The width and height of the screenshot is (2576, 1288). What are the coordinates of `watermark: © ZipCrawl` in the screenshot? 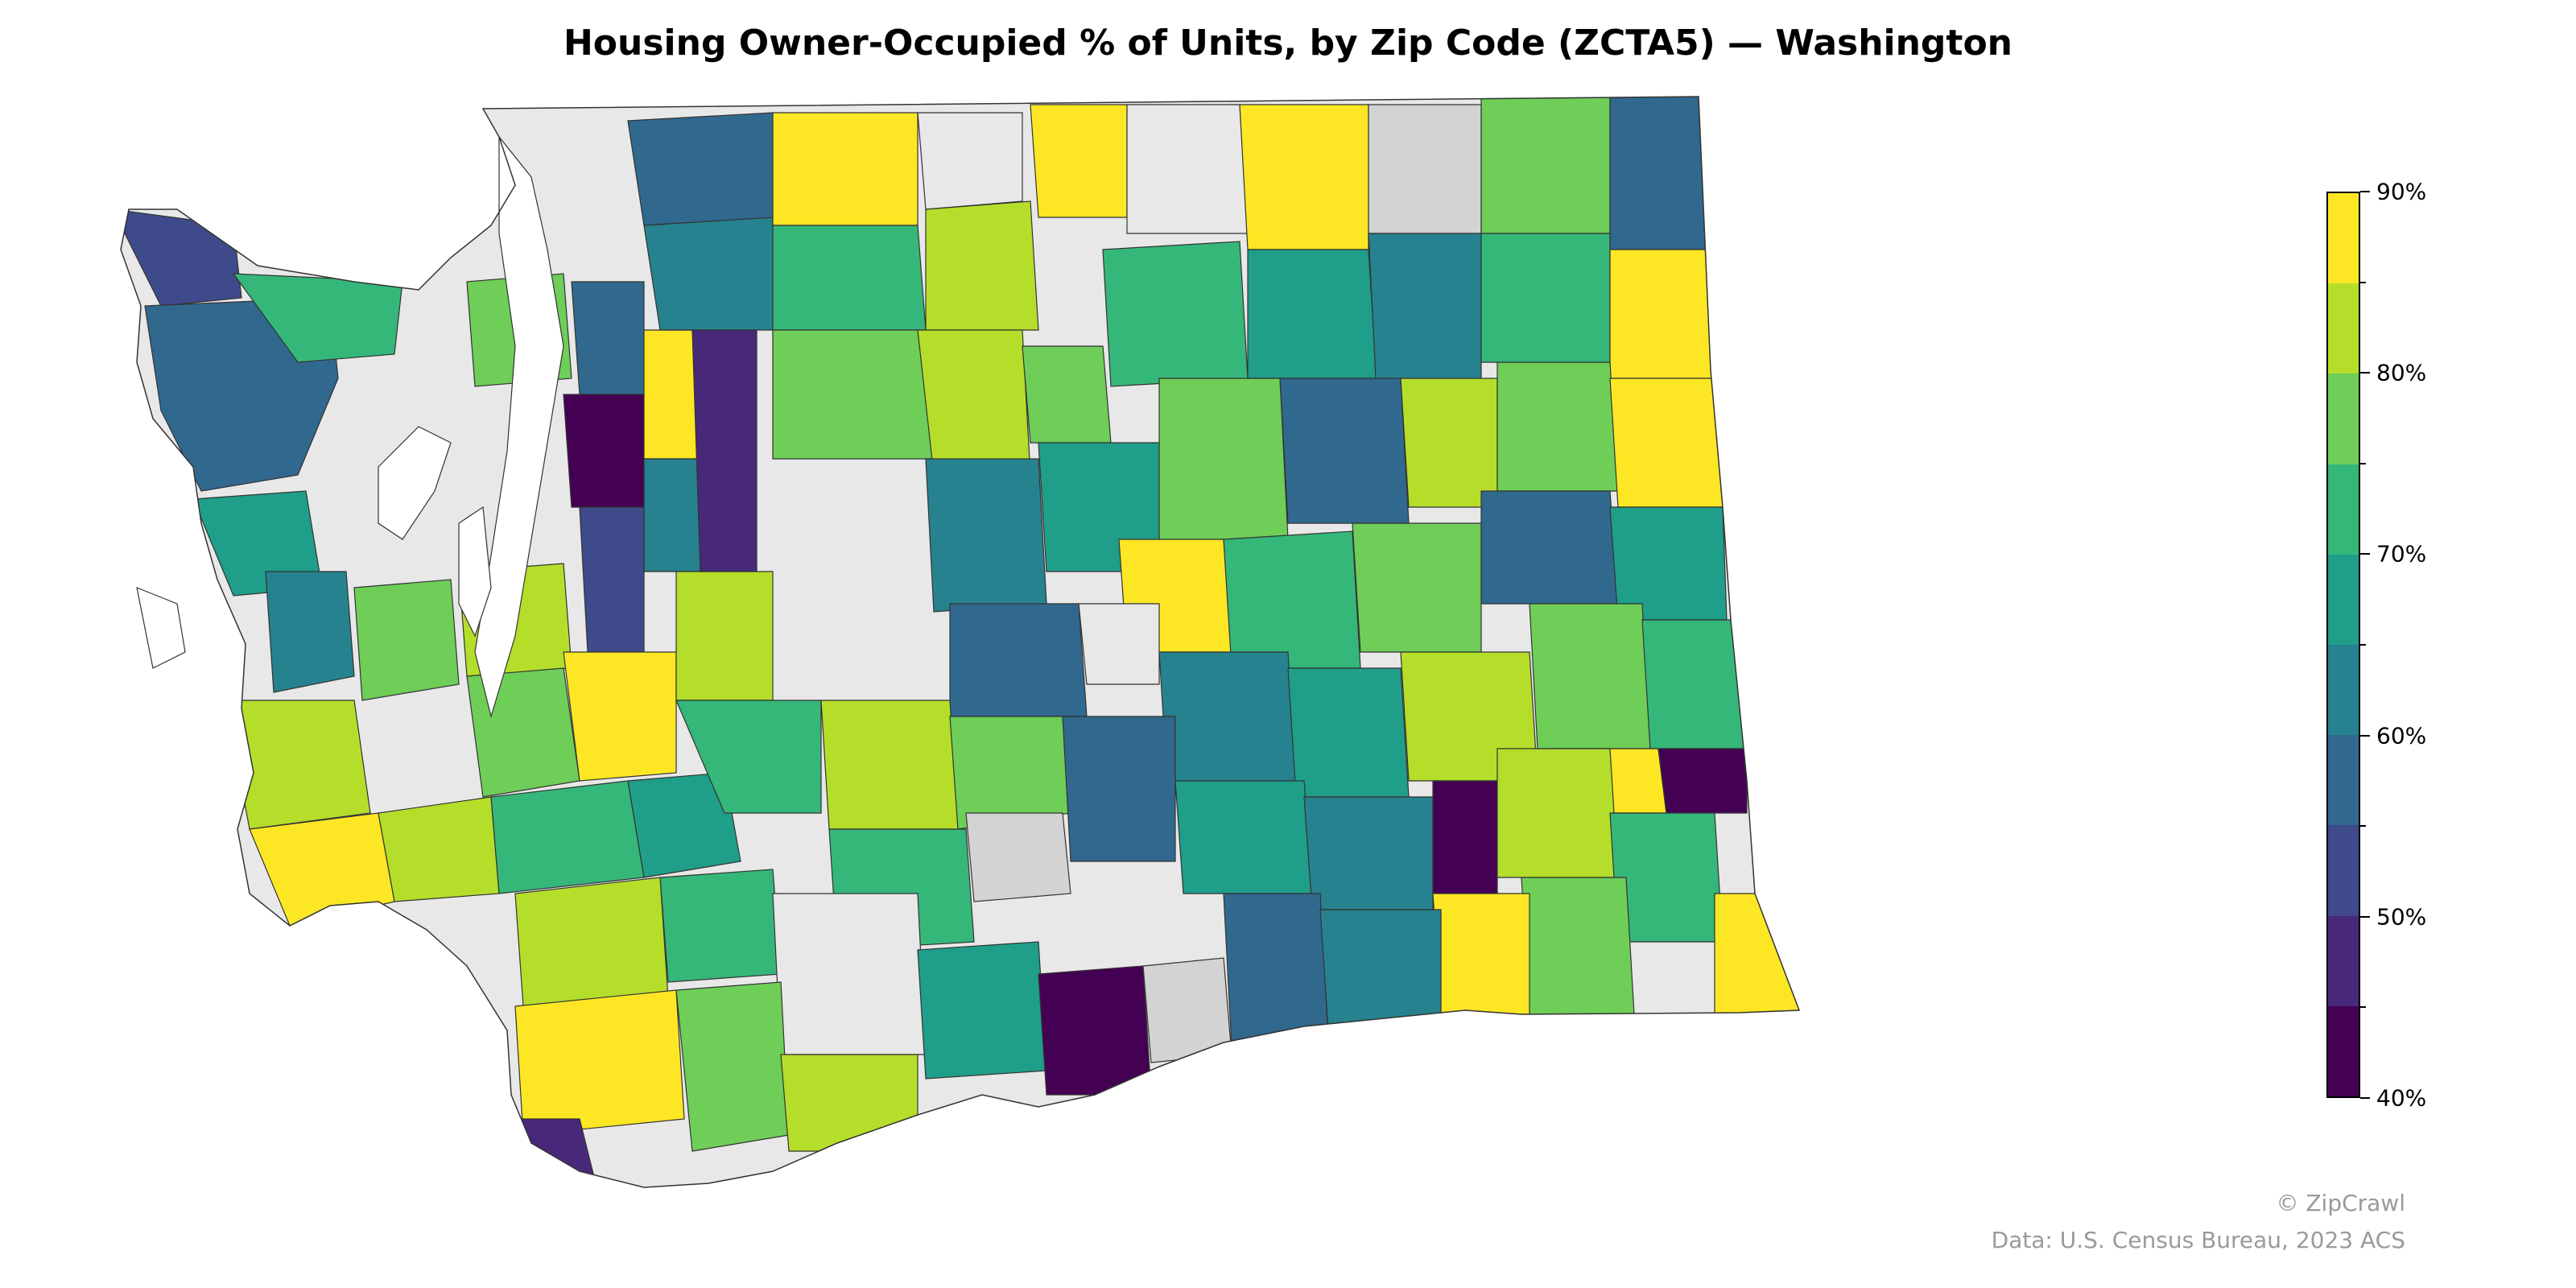 It's located at (2340, 1203).